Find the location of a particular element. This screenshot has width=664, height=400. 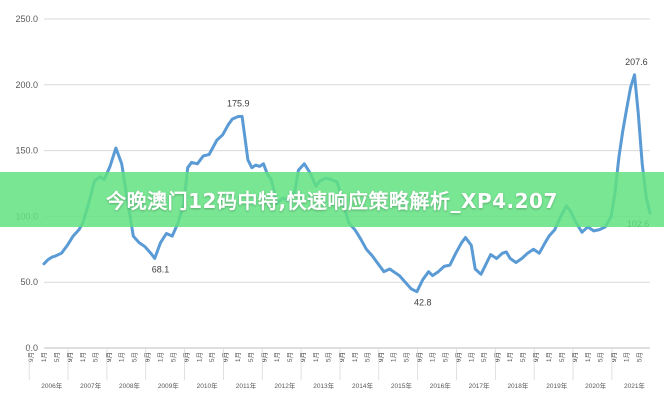

y-tick-label: 250.0 is located at coordinates (26, 19).